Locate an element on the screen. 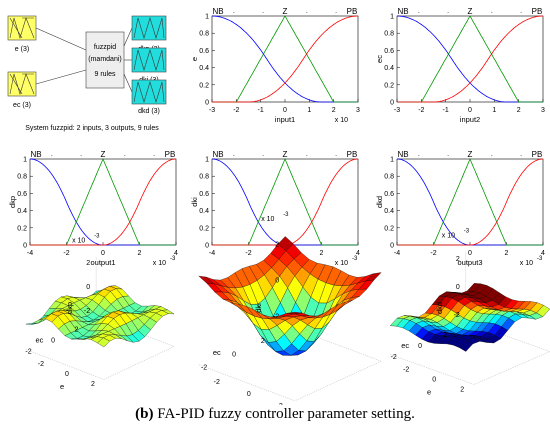 The width and height of the screenshot is (550, 435). mf-label: PB is located at coordinates (537, 154).